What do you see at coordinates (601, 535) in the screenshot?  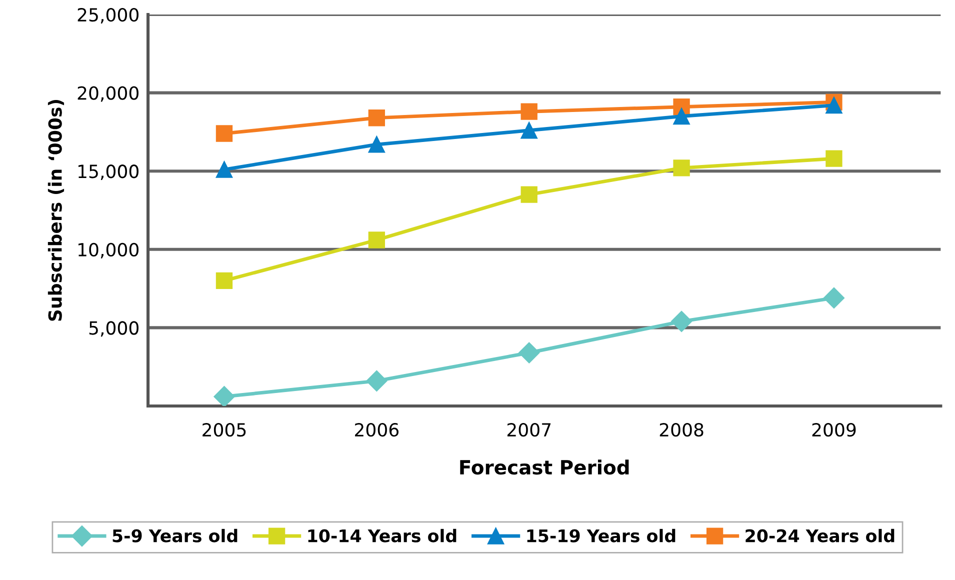 I see `legend-label: 15-19 Years old` at bounding box center [601, 535].